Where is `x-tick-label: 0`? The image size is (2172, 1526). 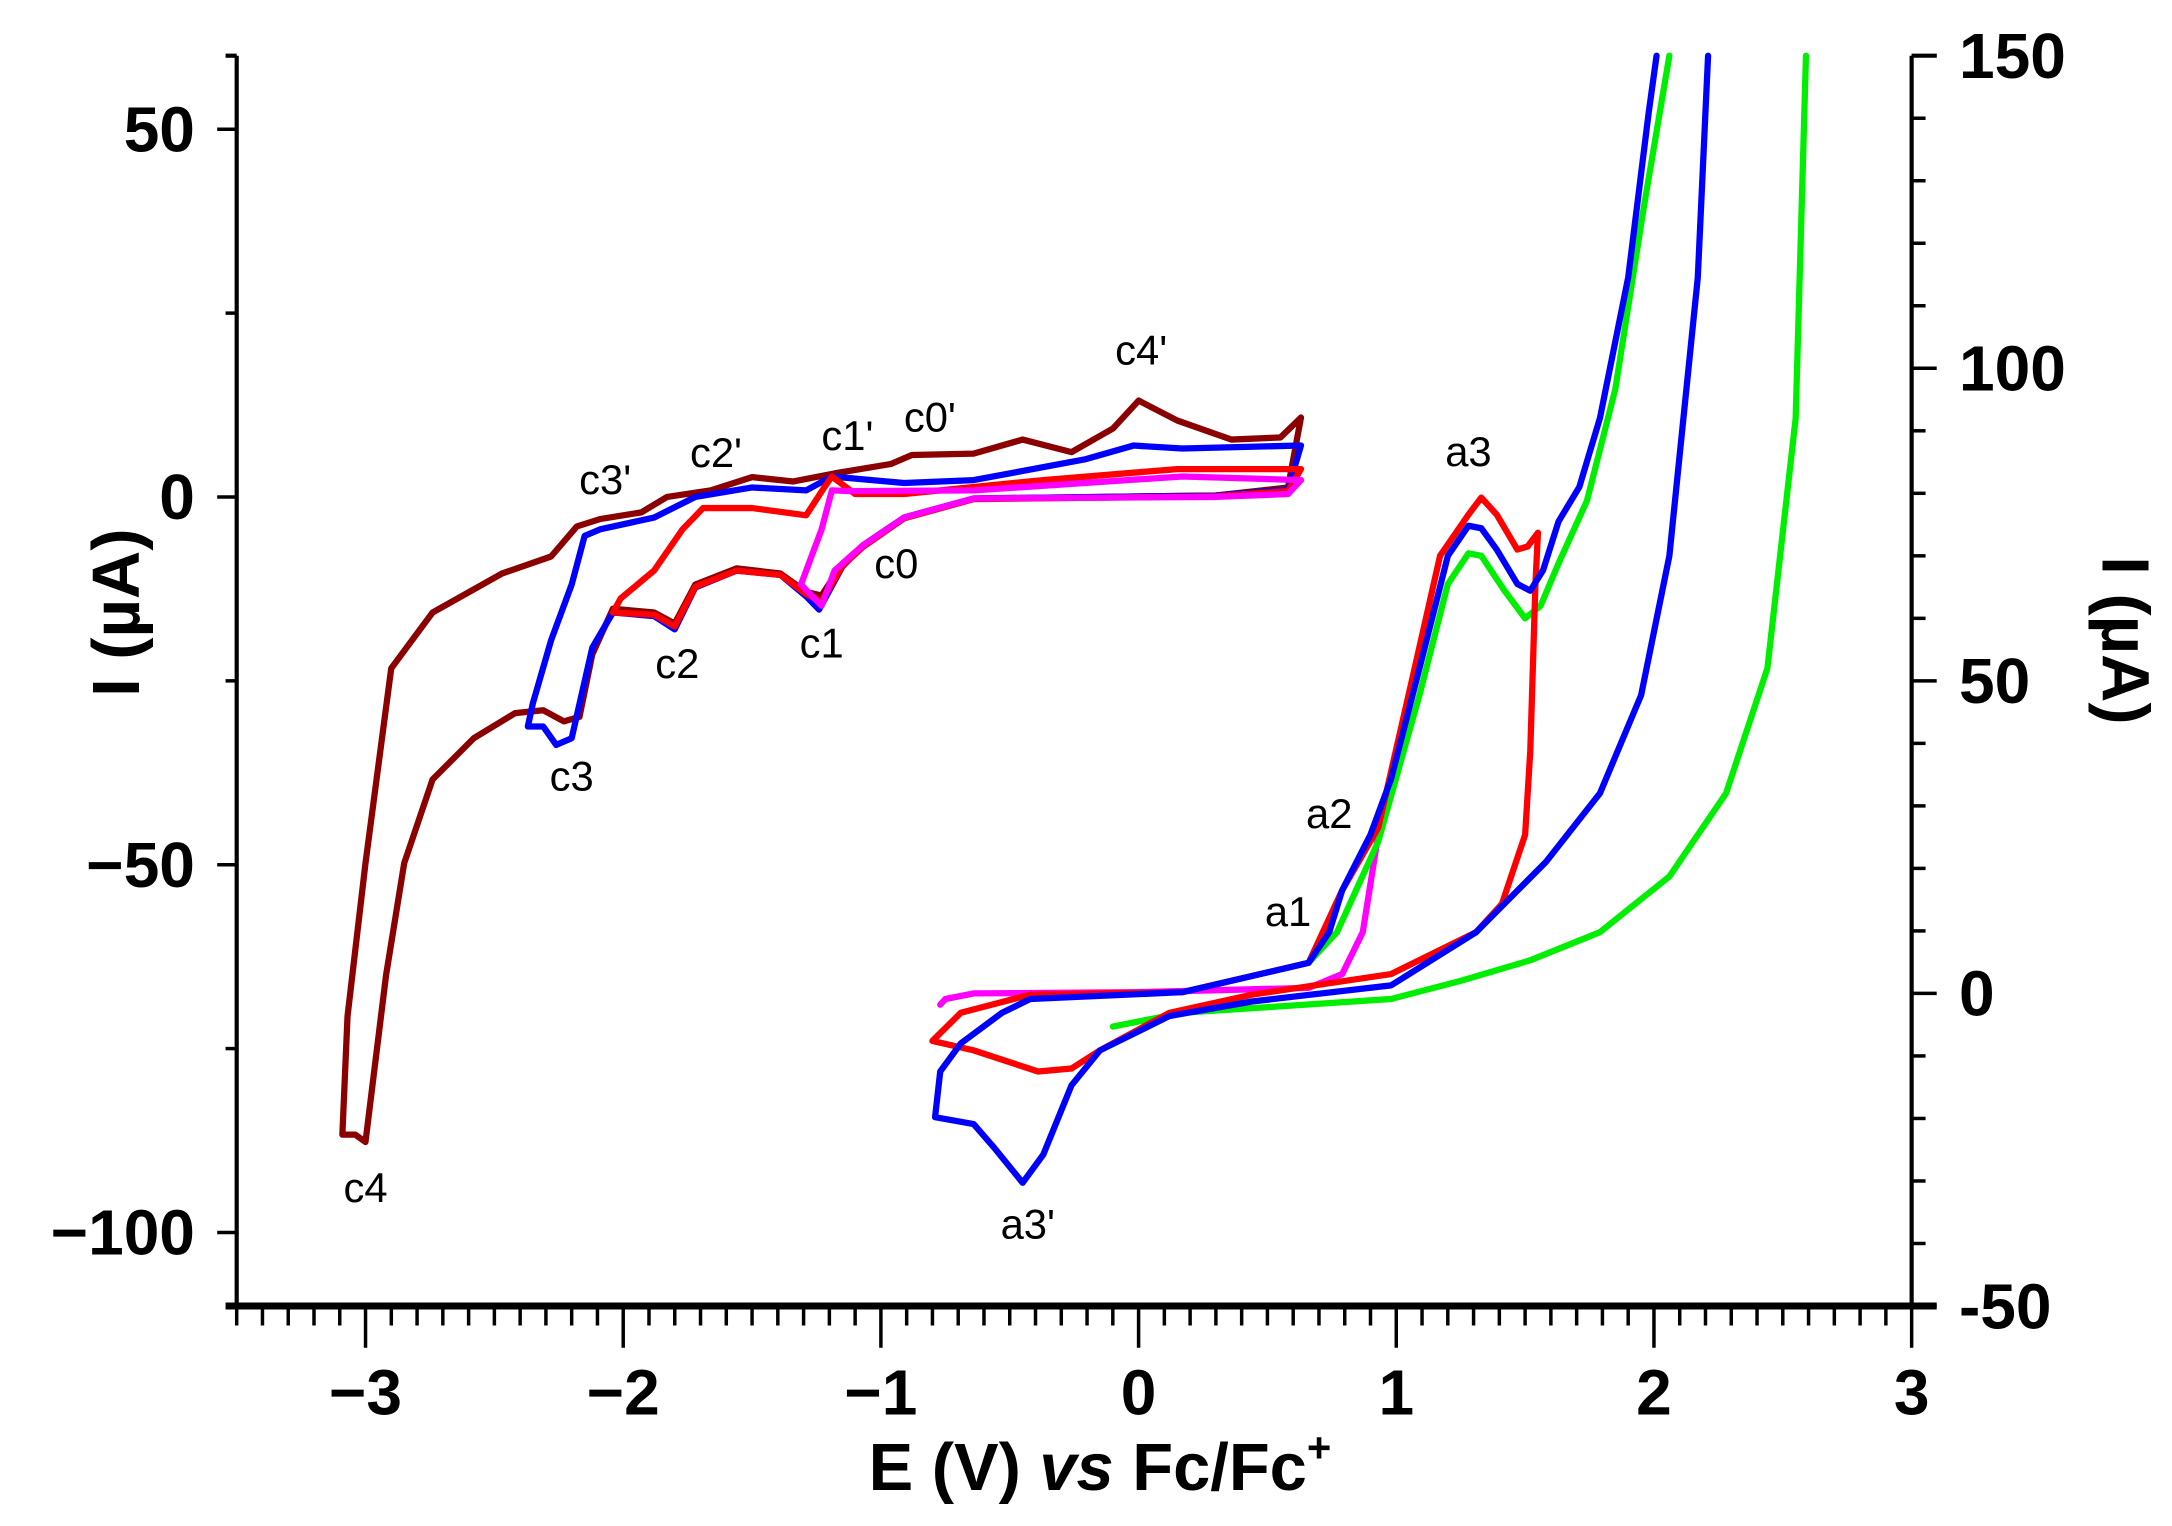 x-tick-label: 0 is located at coordinates (1139, 1393).